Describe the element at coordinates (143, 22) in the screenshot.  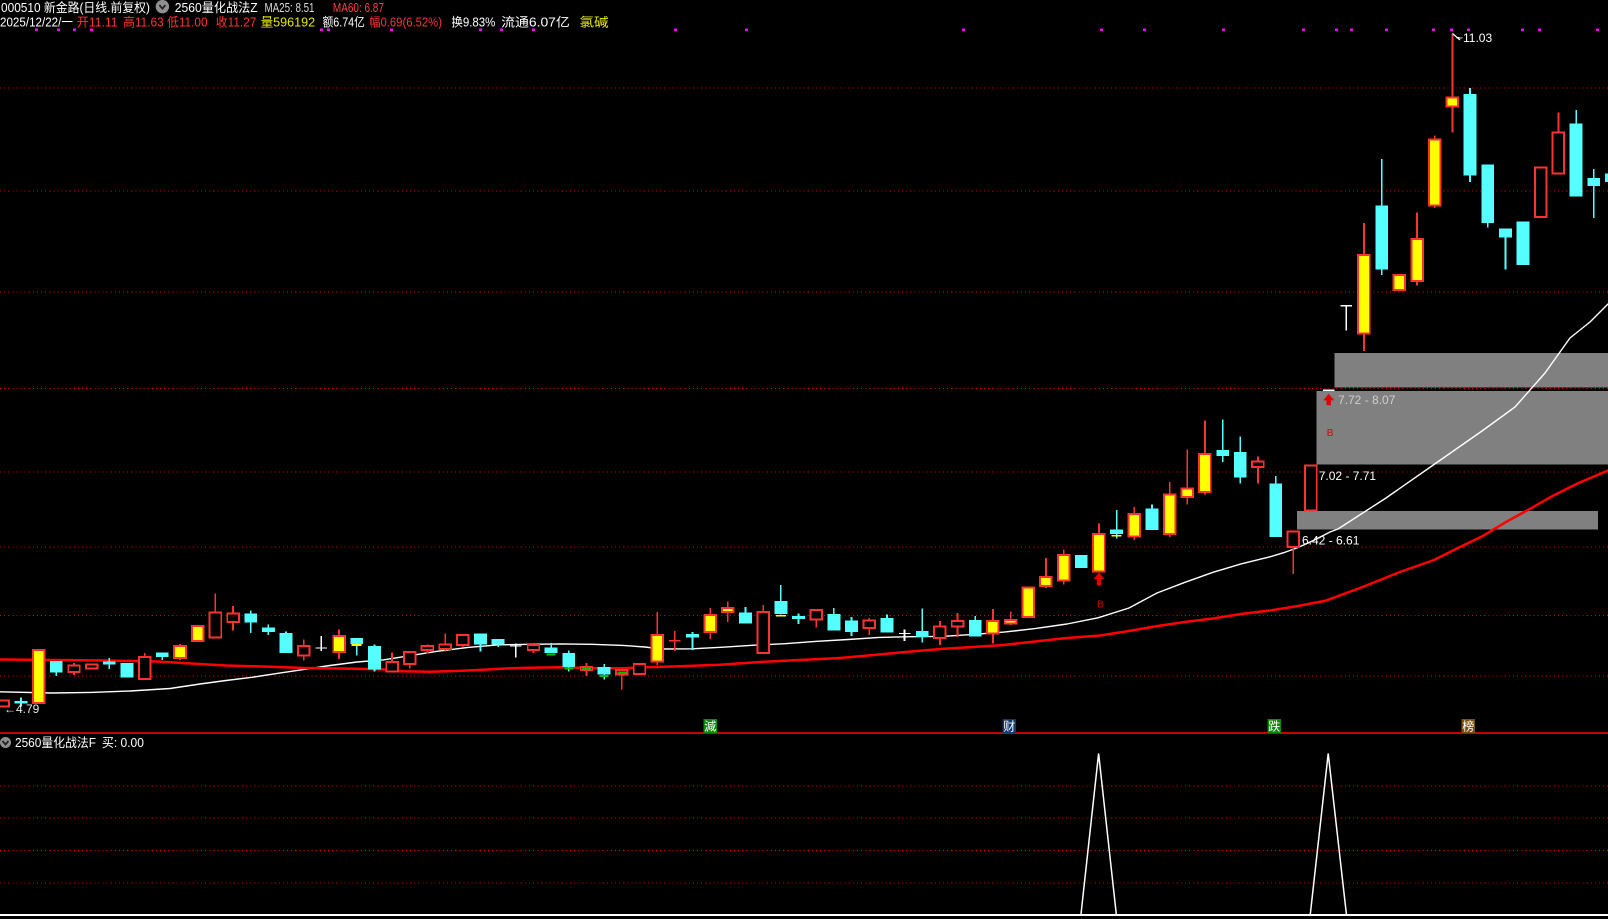
I see `svg-text: 高11.63` at that location.